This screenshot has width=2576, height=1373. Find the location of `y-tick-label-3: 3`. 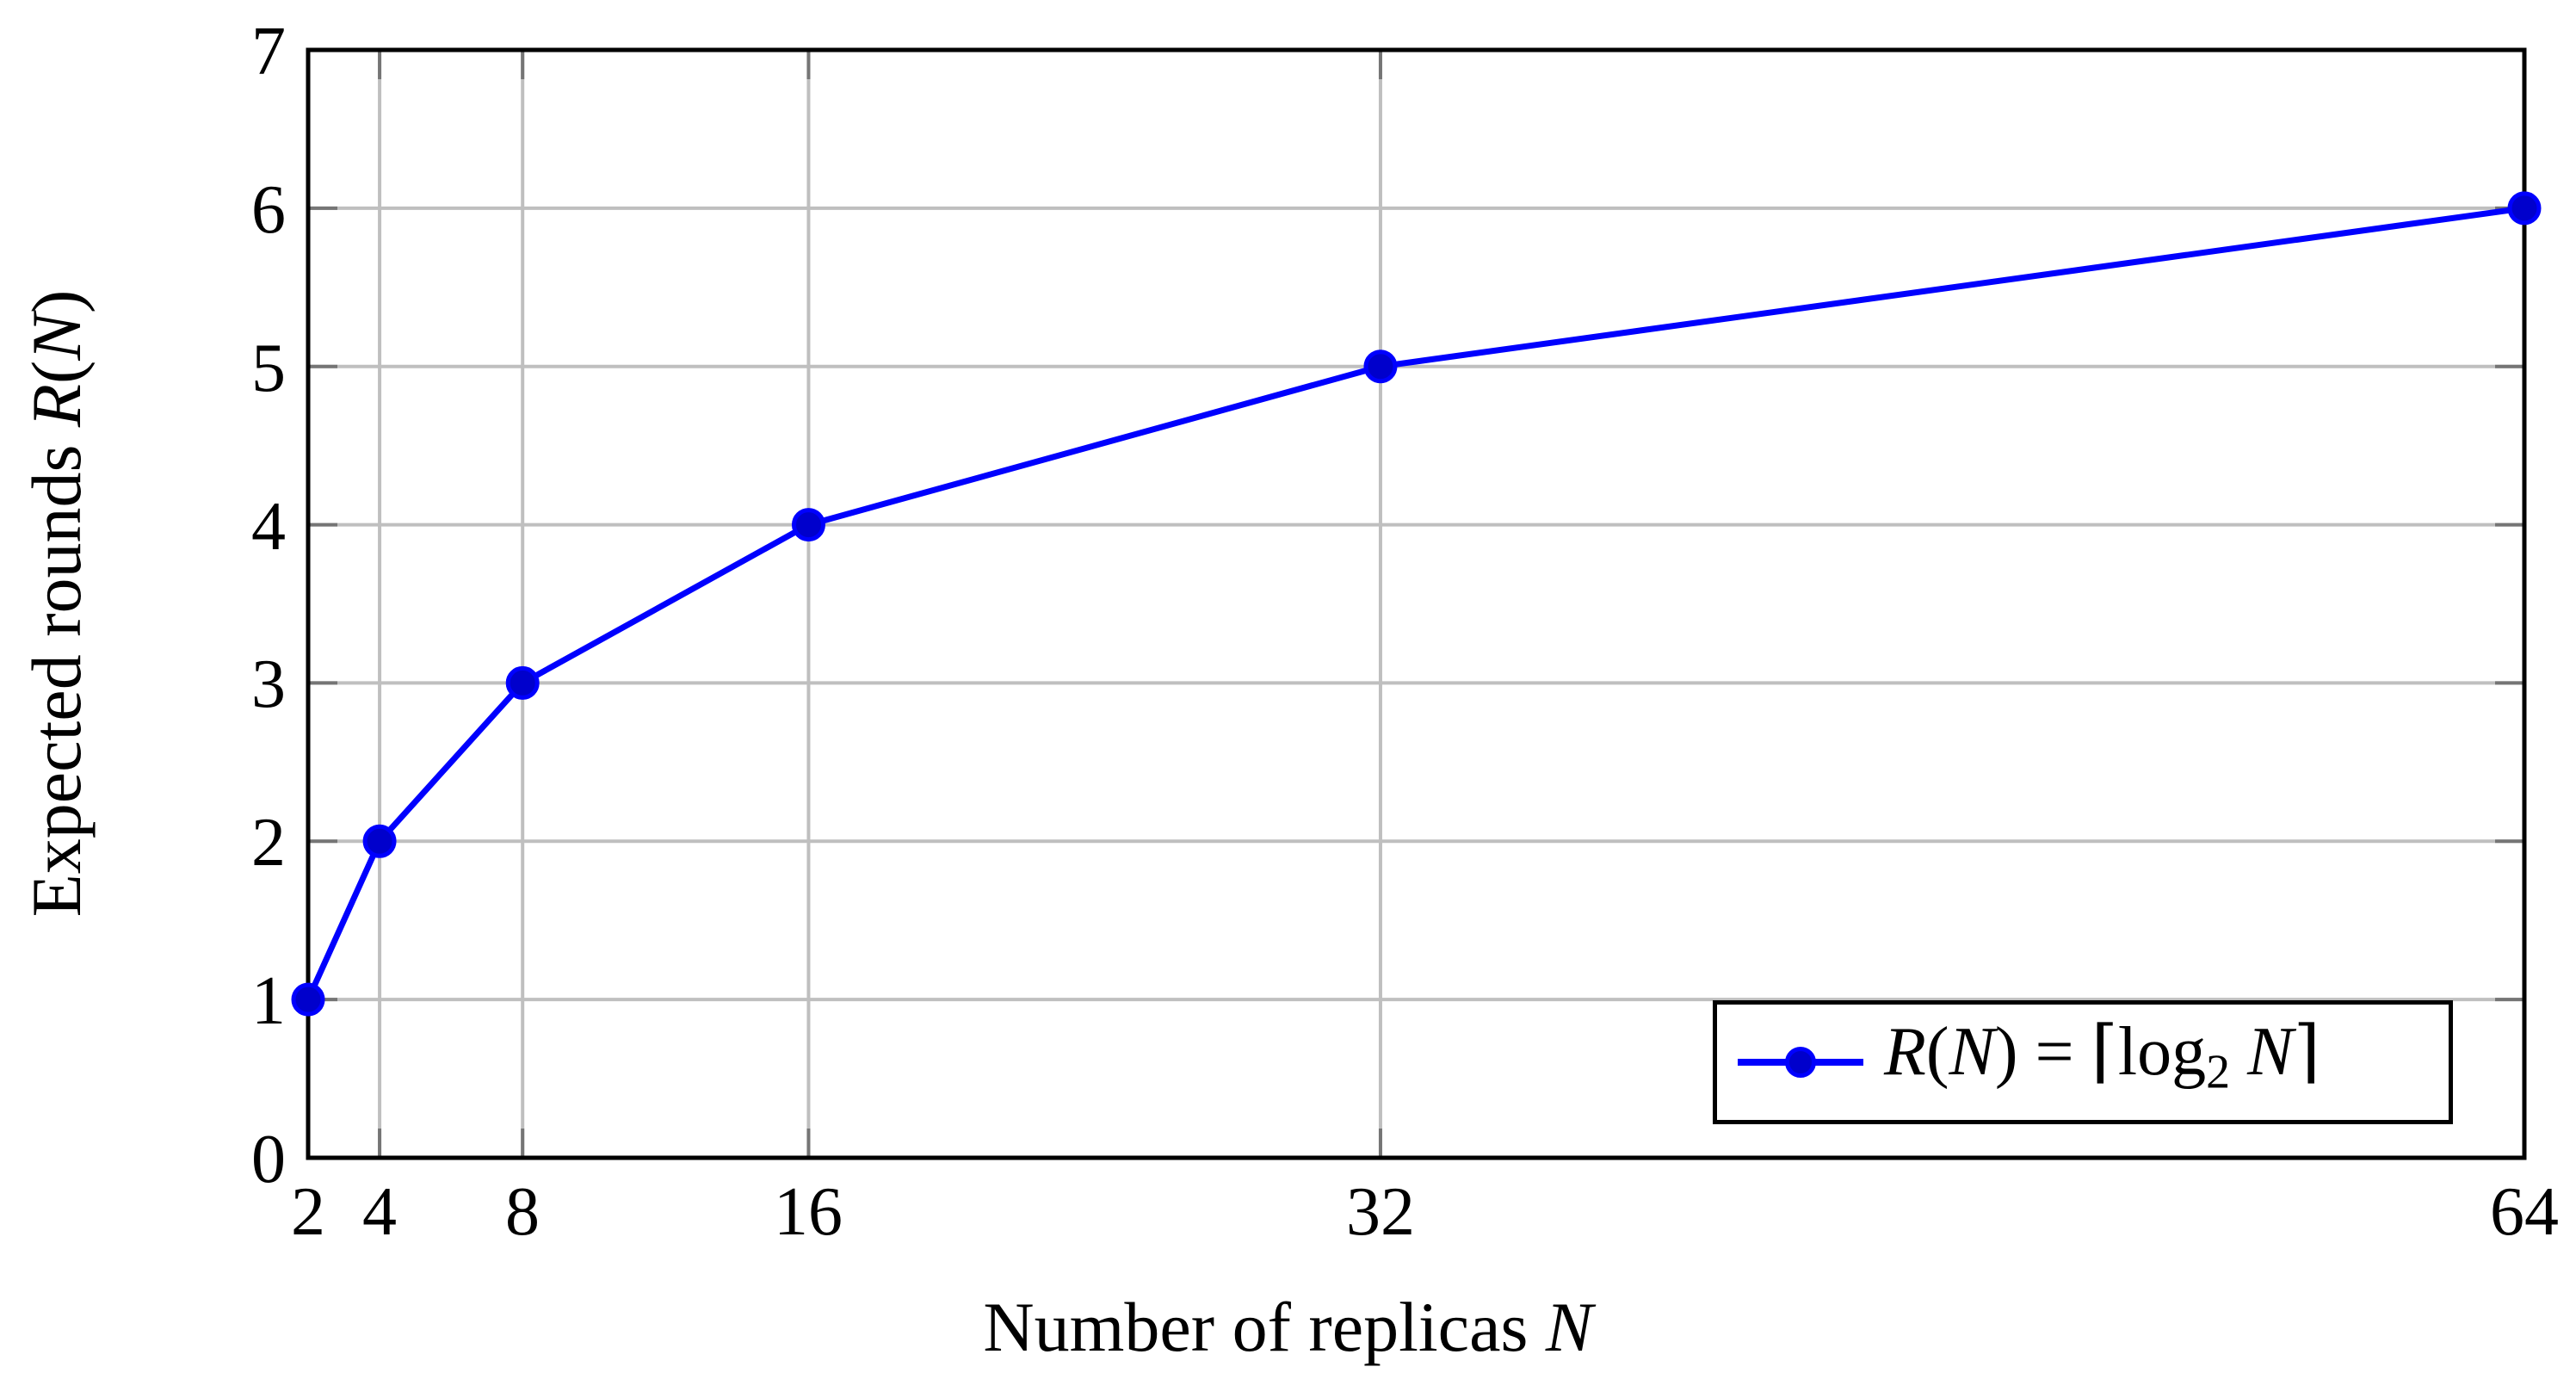

y-tick-label-3: 3 is located at coordinates (268, 684).